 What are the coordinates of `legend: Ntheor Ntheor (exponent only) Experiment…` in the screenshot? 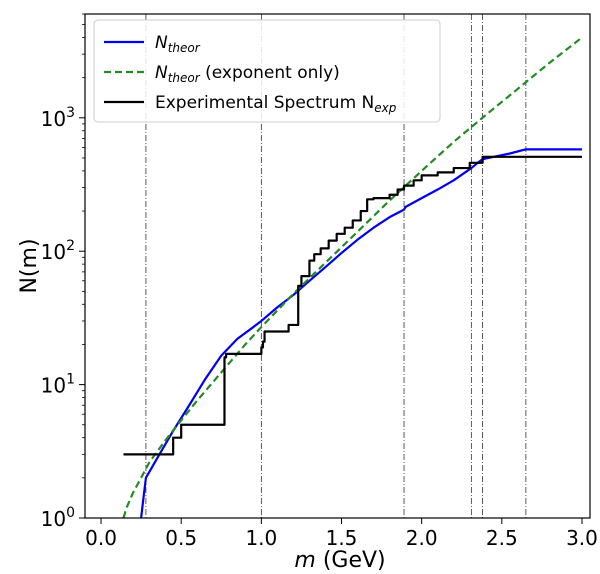 It's located at (267, 71).